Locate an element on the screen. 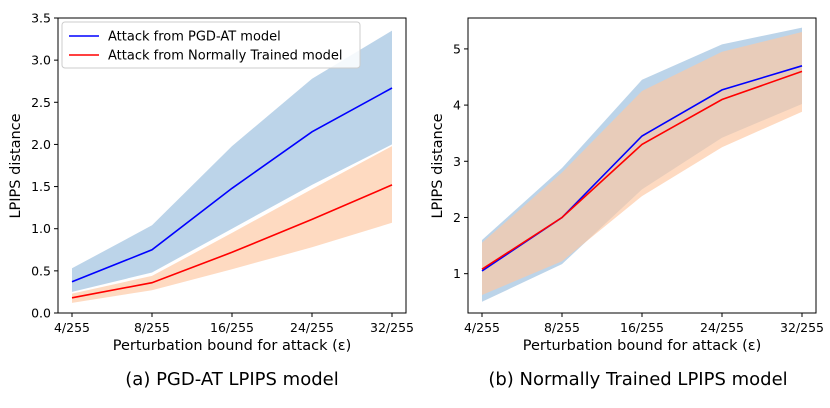 This screenshot has width=830, height=408. legend-box is located at coordinates (211, 45).